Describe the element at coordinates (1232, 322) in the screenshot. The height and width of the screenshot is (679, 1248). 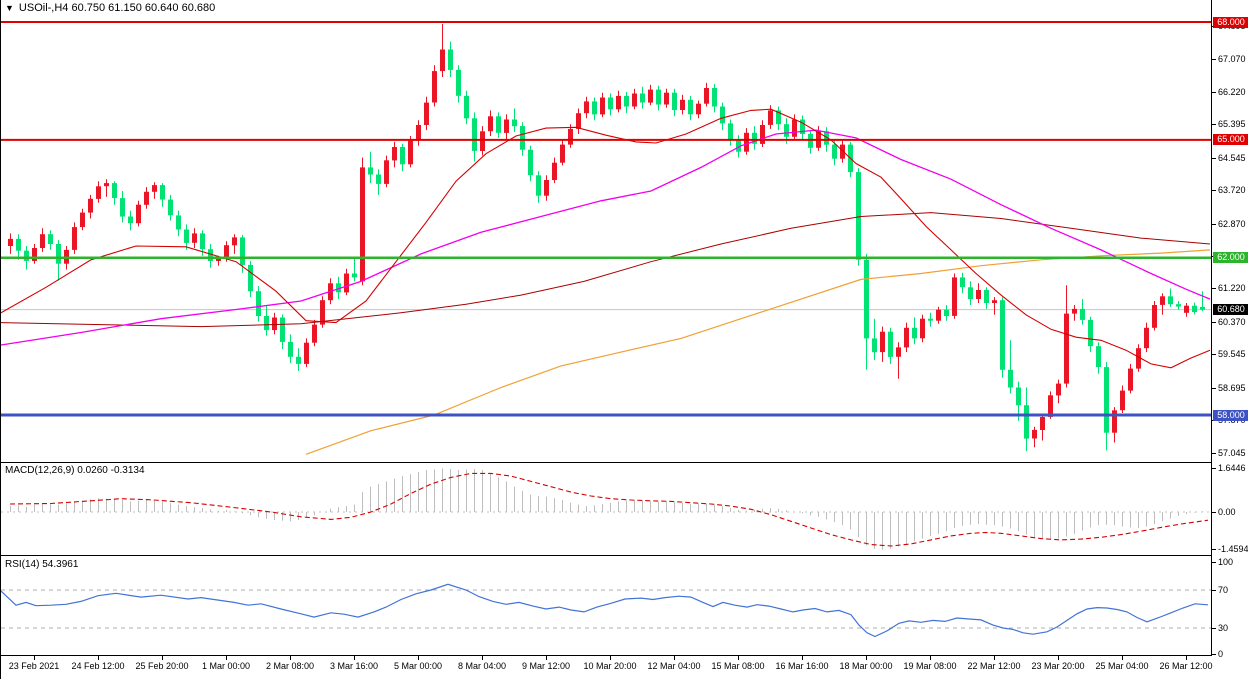
I see `price-tick-label: 60.370` at that location.